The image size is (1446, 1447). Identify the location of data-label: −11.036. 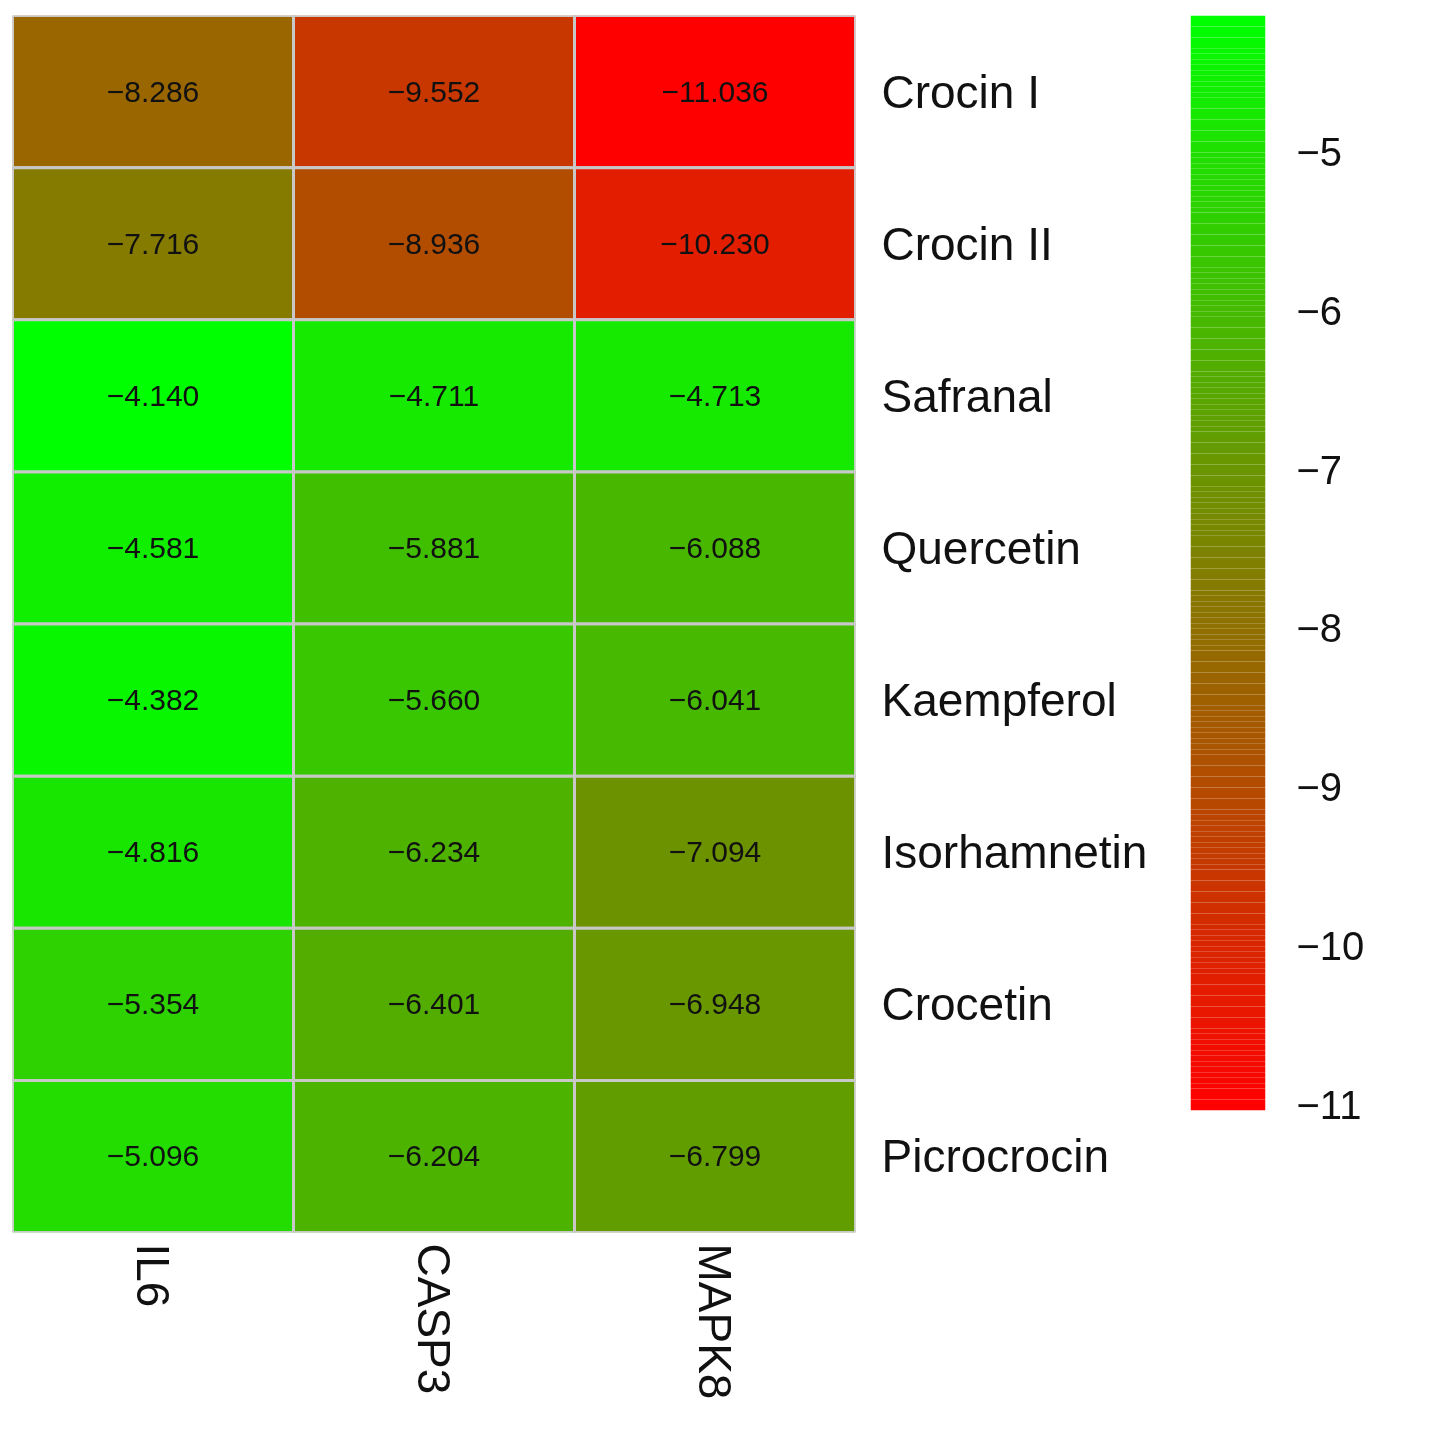
(715, 91).